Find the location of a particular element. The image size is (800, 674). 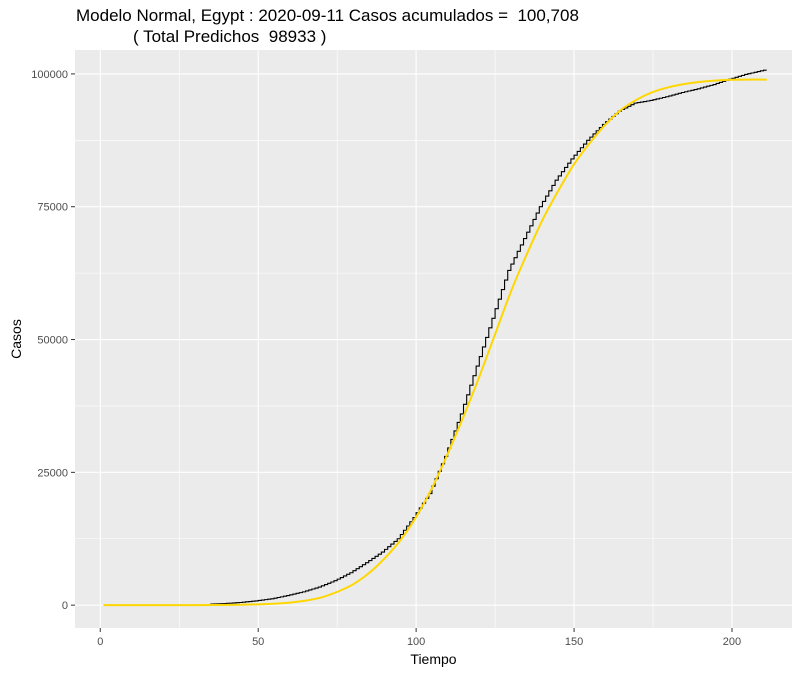

x-tick-label: 200 is located at coordinates (732, 642).